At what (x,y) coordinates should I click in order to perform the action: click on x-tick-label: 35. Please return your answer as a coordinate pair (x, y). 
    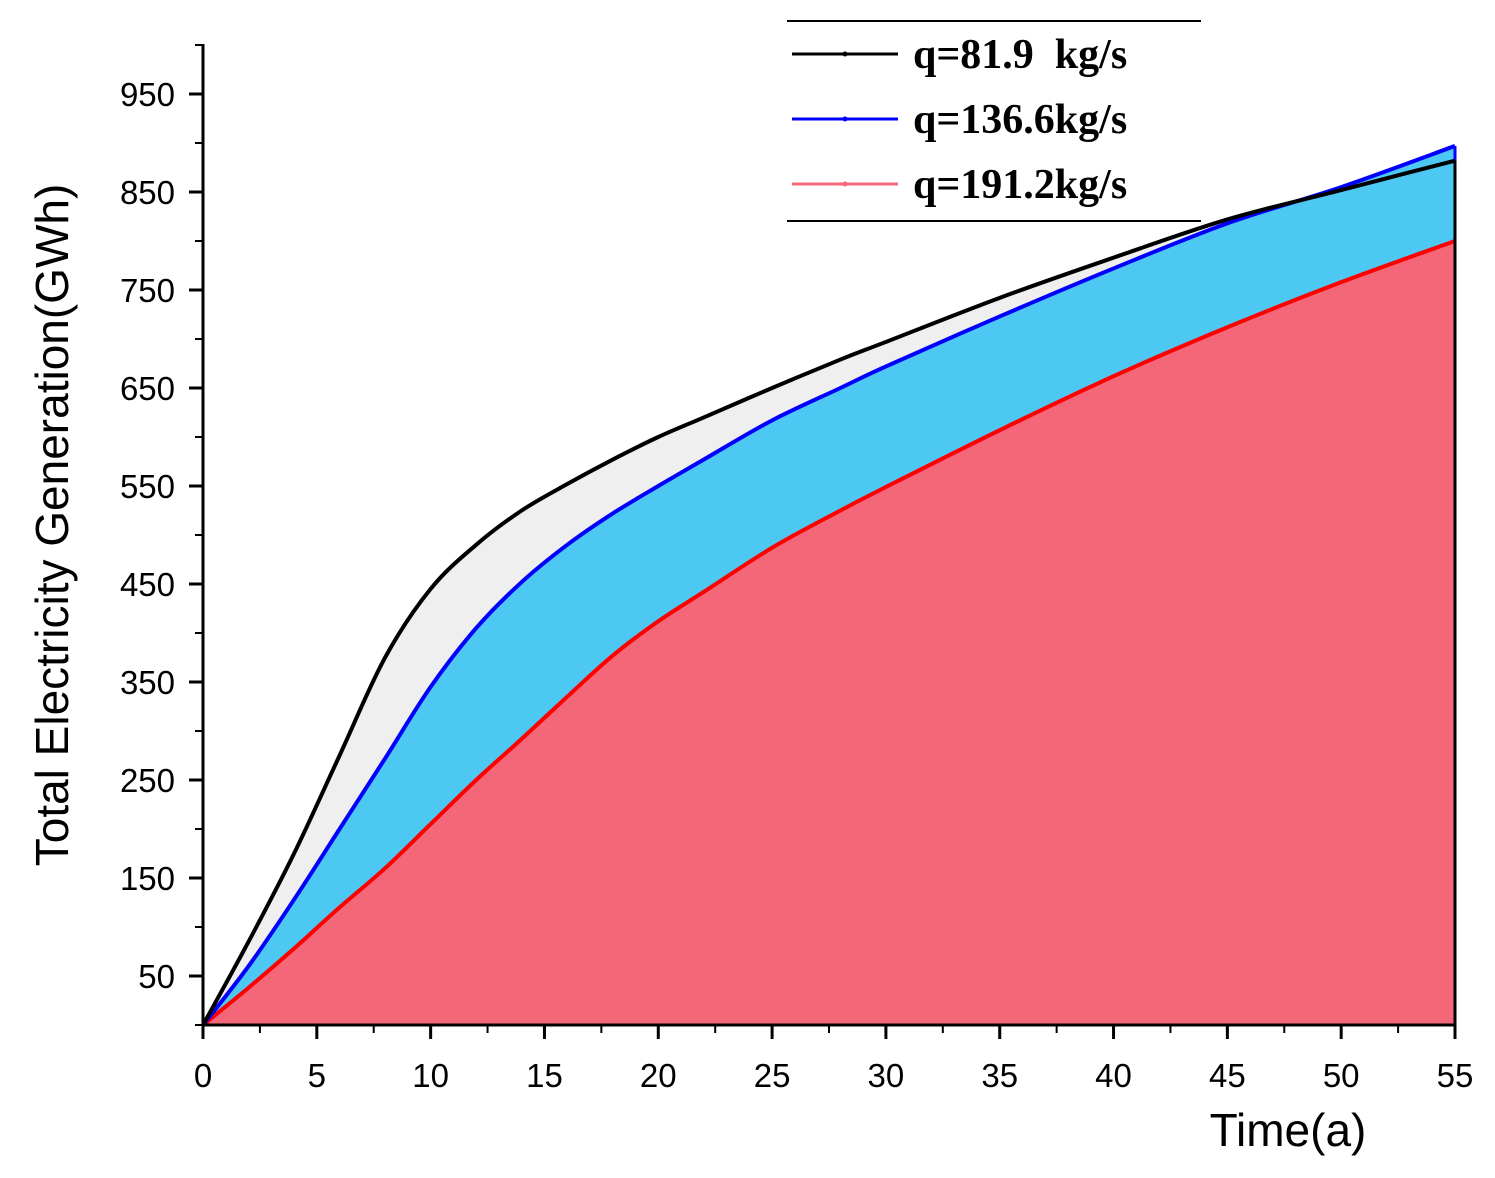
    Looking at the image, I should click on (999, 1075).